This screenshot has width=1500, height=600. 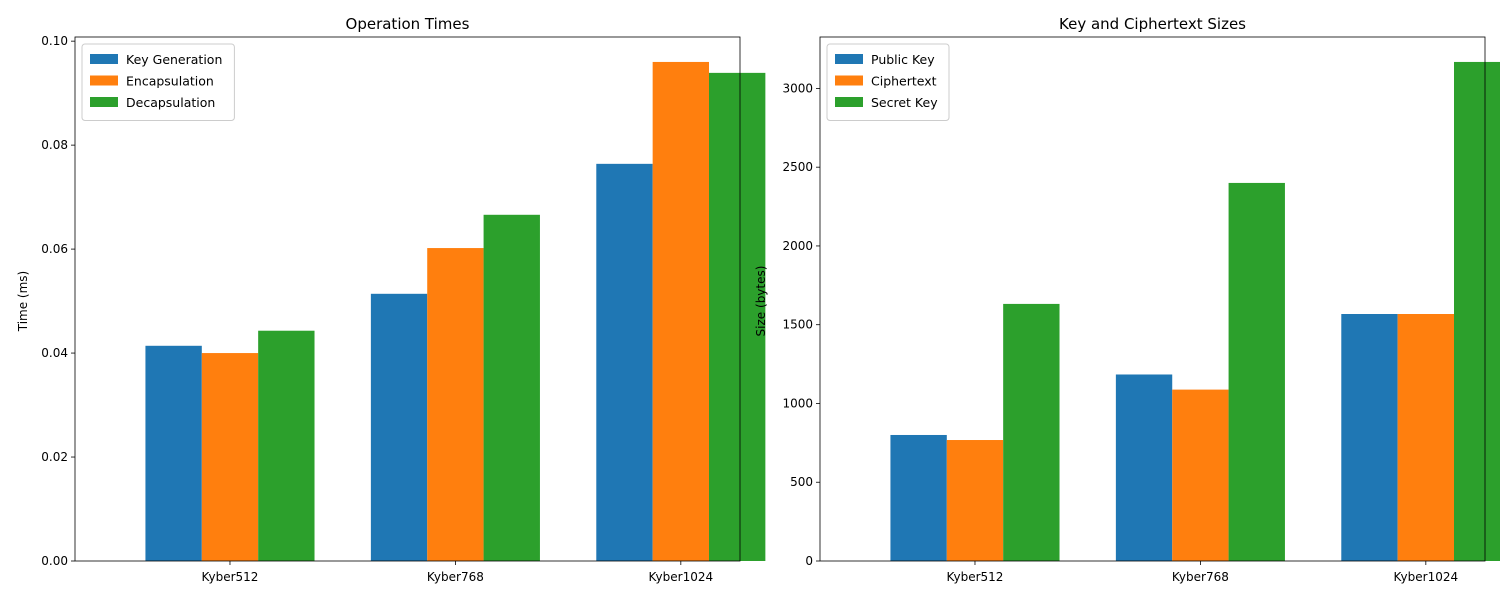 What do you see at coordinates (54, 457) in the screenshot?
I see `y-tick-label: 0.02` at bounding box center [54, 457].